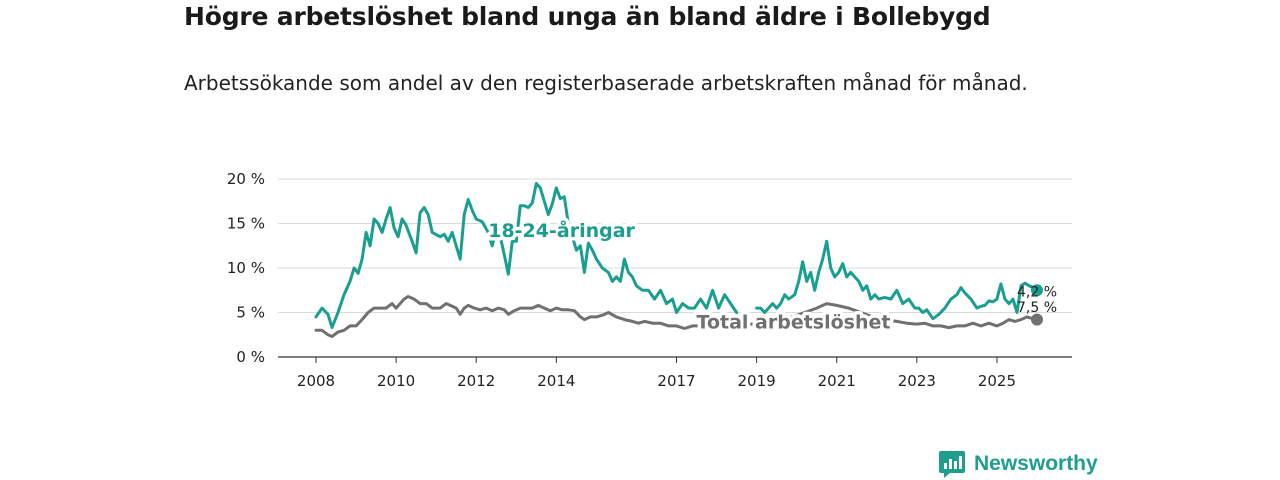  What do you see at coordinates (1037, 319) in the screenshot?
I see `end-point-total` at bounding box center [1037, 319].